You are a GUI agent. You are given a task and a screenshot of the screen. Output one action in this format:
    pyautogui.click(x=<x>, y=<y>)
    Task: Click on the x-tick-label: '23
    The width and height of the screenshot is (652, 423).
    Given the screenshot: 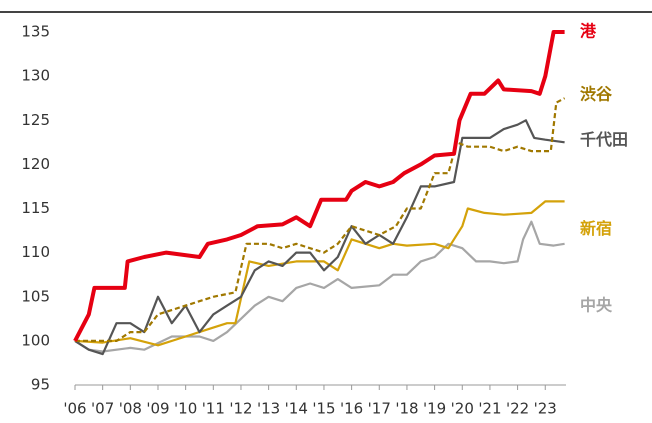 What is the action you would take?
    pyautogui.click(x=545, y=409)
    